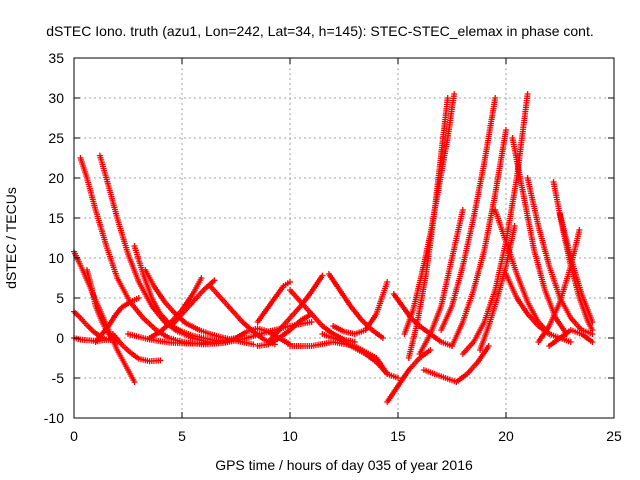 Image resolution: width=640 pixels, height=480 pixels. I want to click on y-tick-label: 20, so click(56, 178).